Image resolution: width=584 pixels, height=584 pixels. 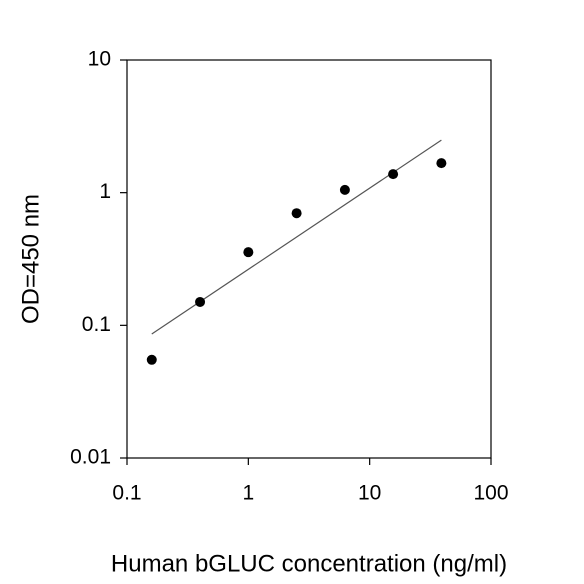 What do you see at coordinates (105, 191) in the screenshot?
I see `y-tick-label: 1` at bounding box center [105, 191].